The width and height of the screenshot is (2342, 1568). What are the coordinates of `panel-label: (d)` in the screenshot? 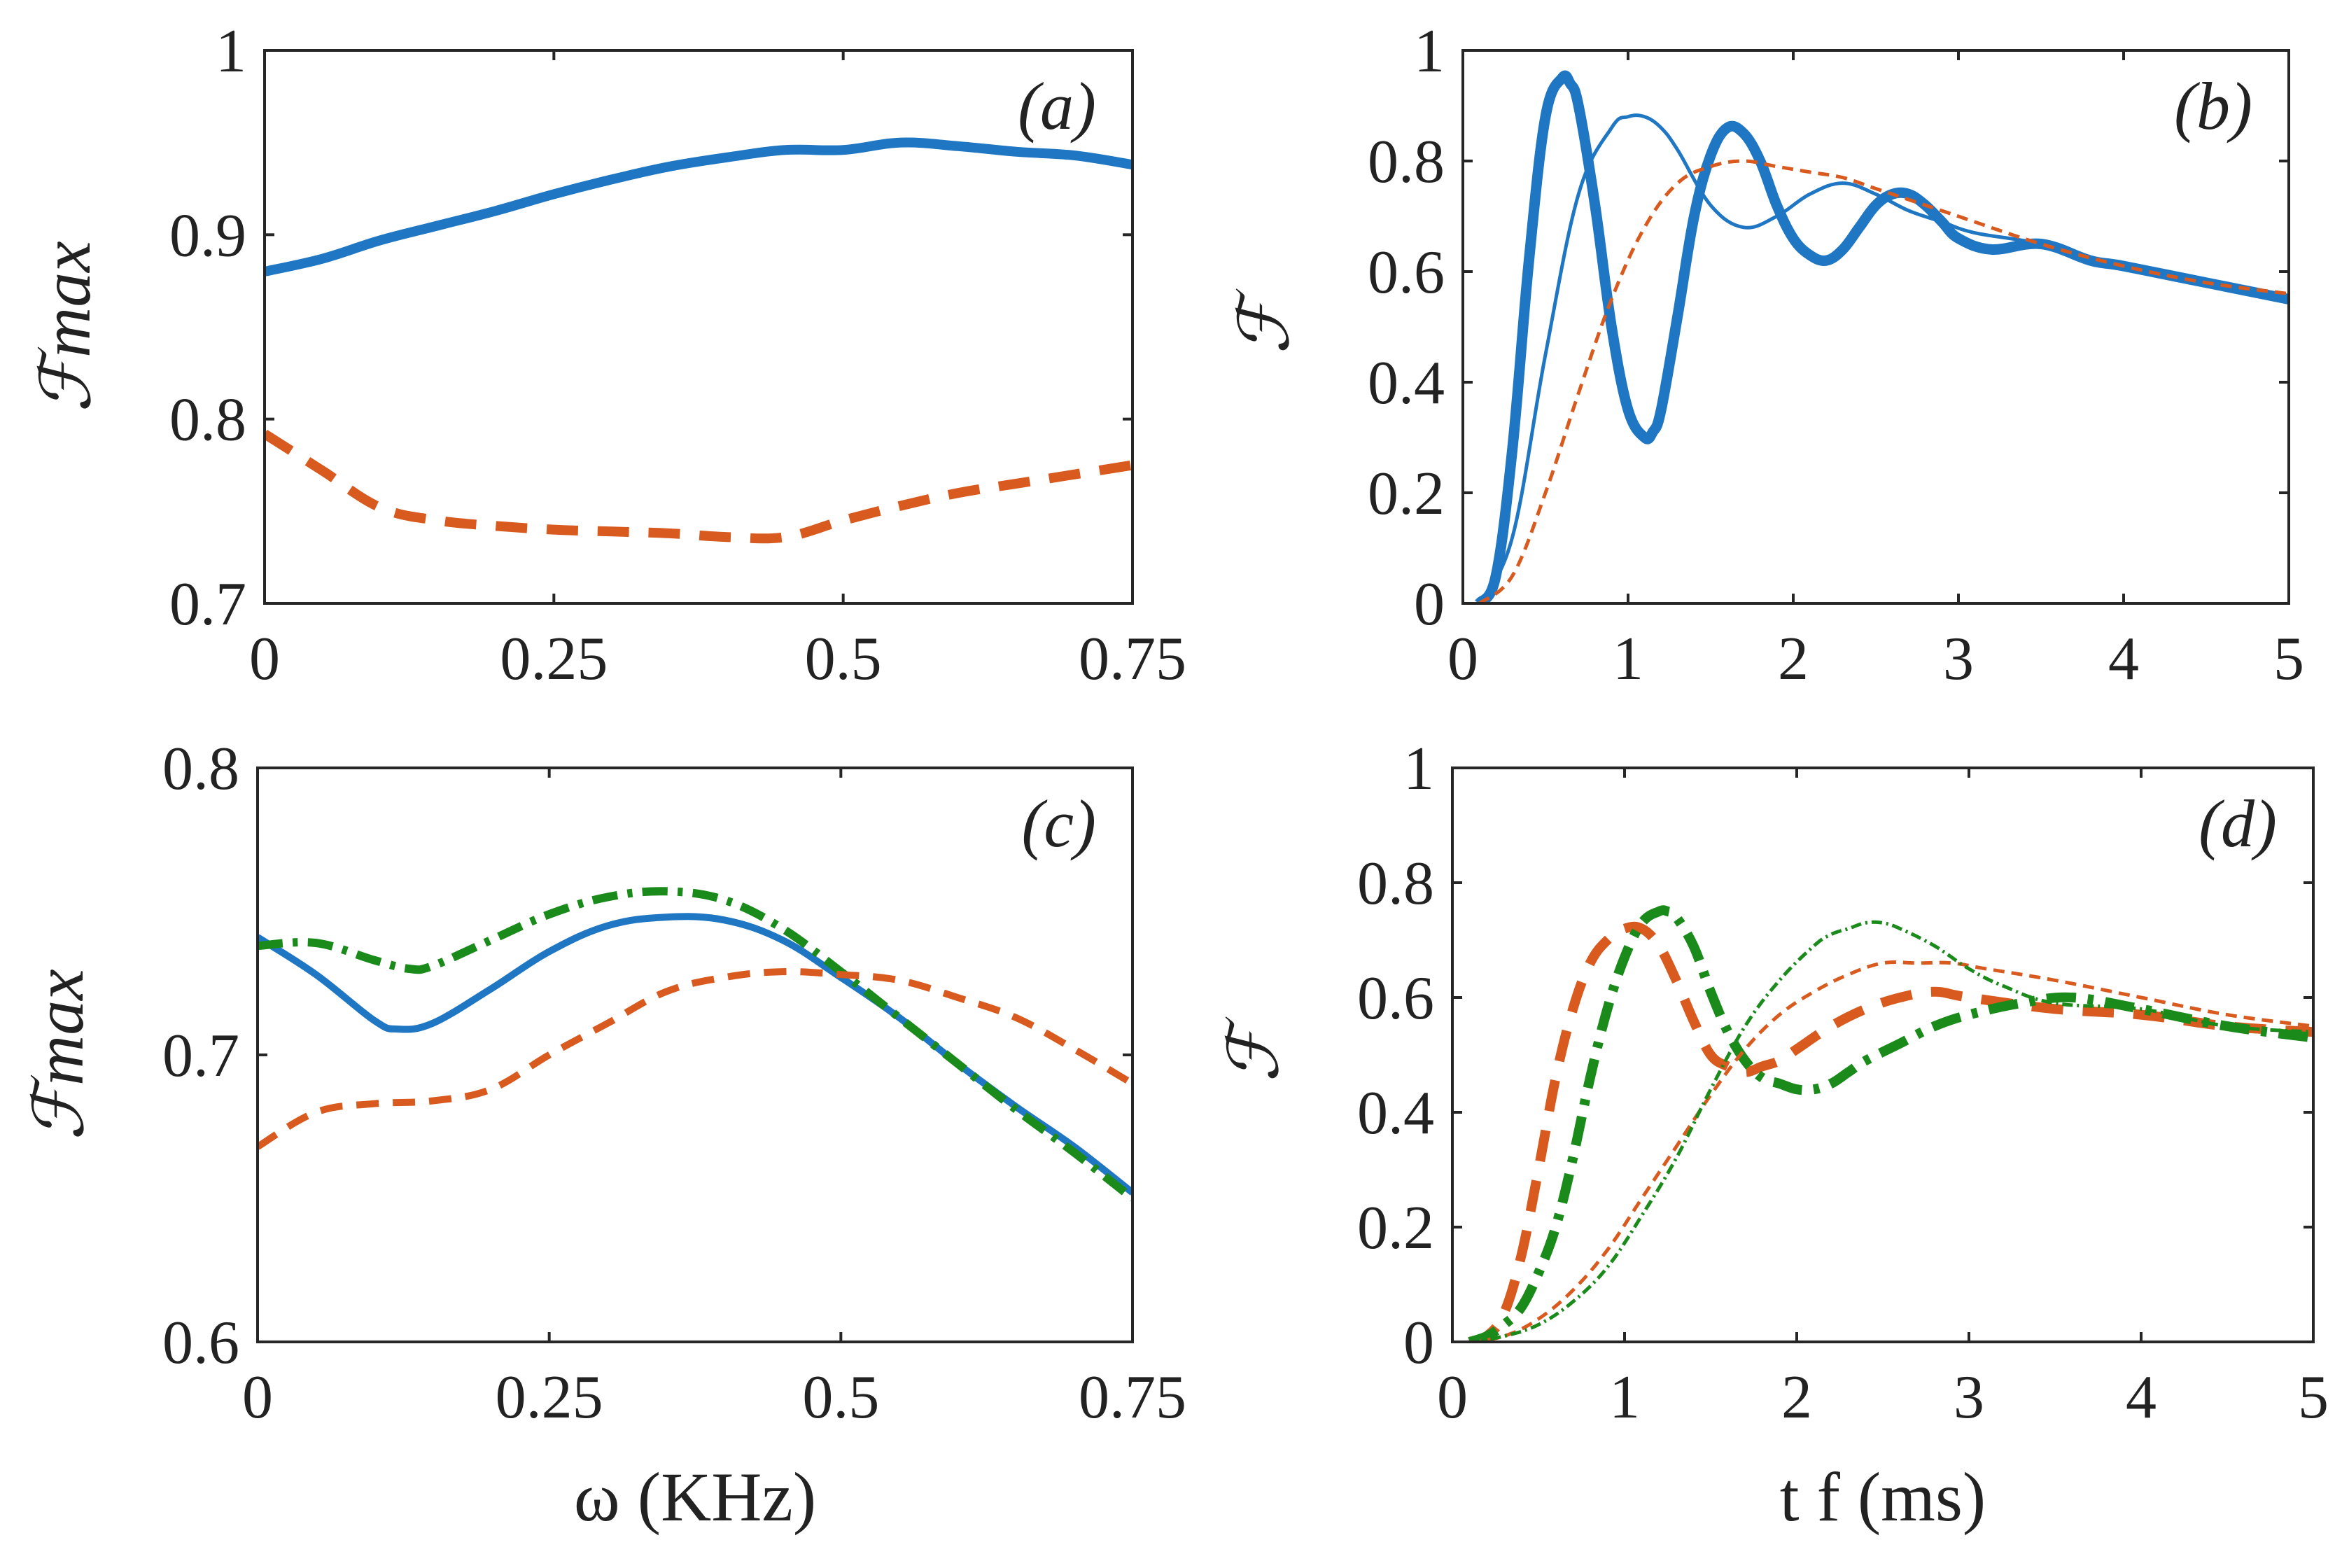 It's located at (2238, 823).